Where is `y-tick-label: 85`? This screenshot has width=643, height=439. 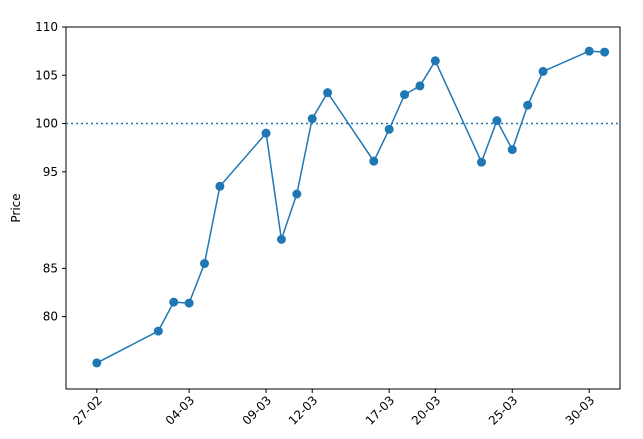 y-tick-label: 85 is located at coordinates (50, 268).